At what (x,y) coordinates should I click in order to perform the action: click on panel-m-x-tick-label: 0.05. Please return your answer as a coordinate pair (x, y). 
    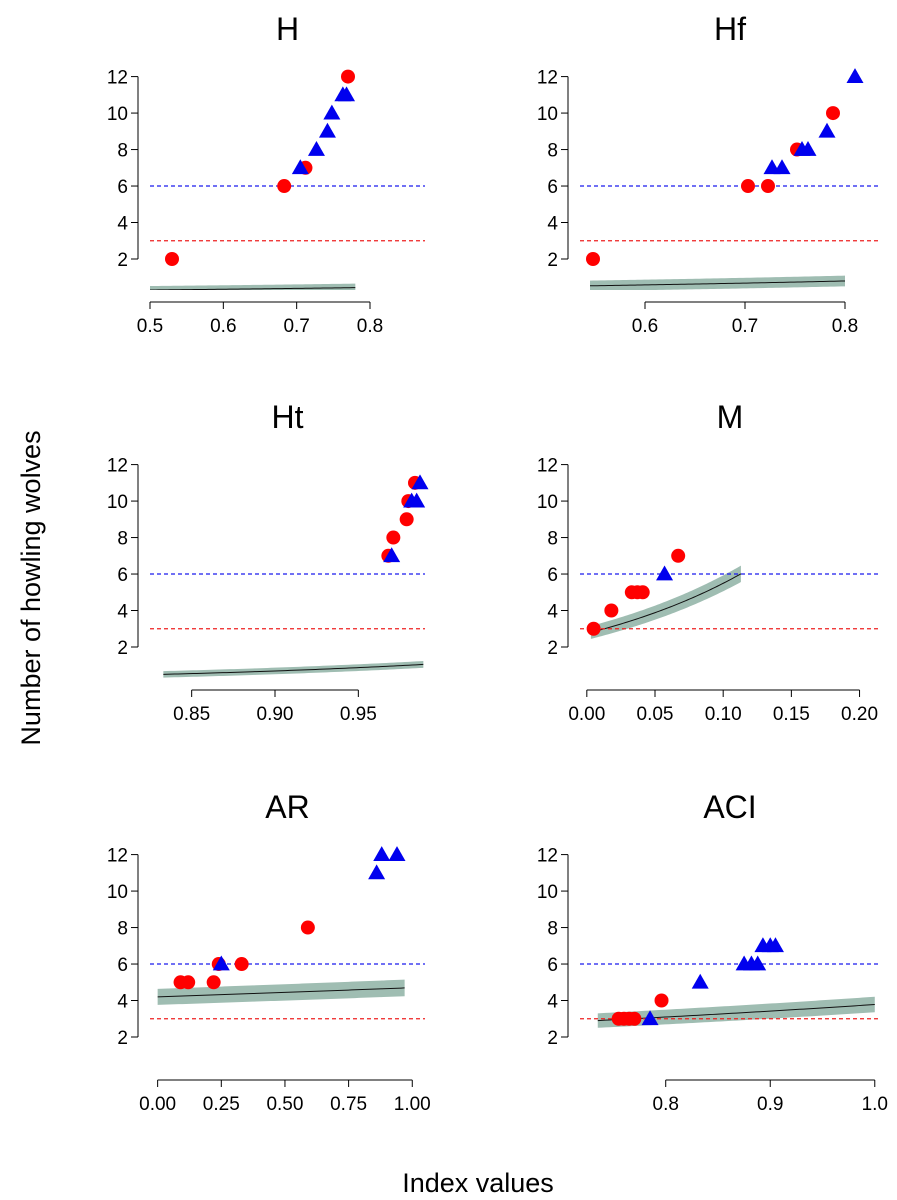
    Looking at the image, I should click on (655, 714).